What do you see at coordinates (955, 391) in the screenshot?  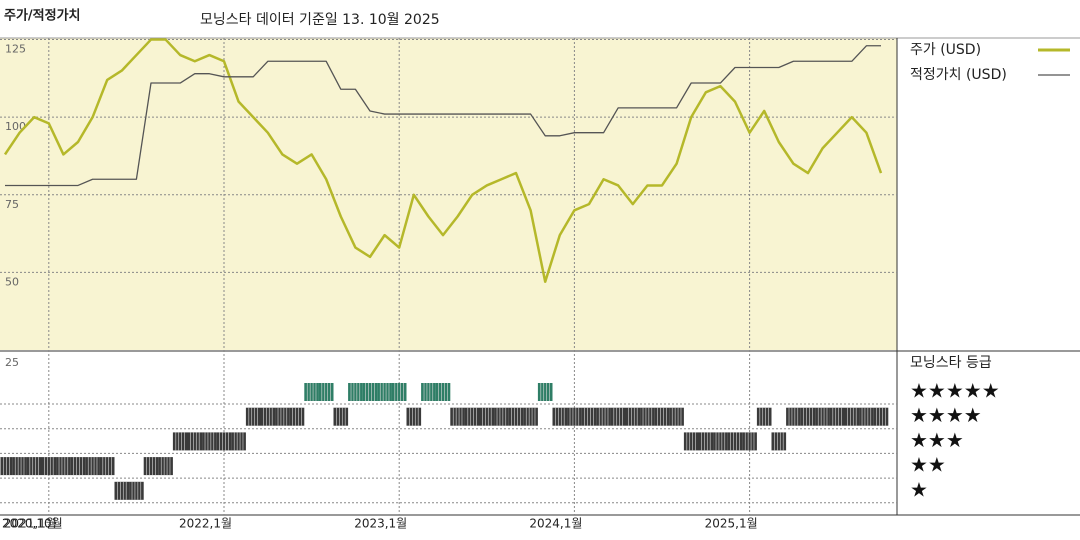 I see `rating-legend-label: ★★★★★` at bounding box center [955, 391].